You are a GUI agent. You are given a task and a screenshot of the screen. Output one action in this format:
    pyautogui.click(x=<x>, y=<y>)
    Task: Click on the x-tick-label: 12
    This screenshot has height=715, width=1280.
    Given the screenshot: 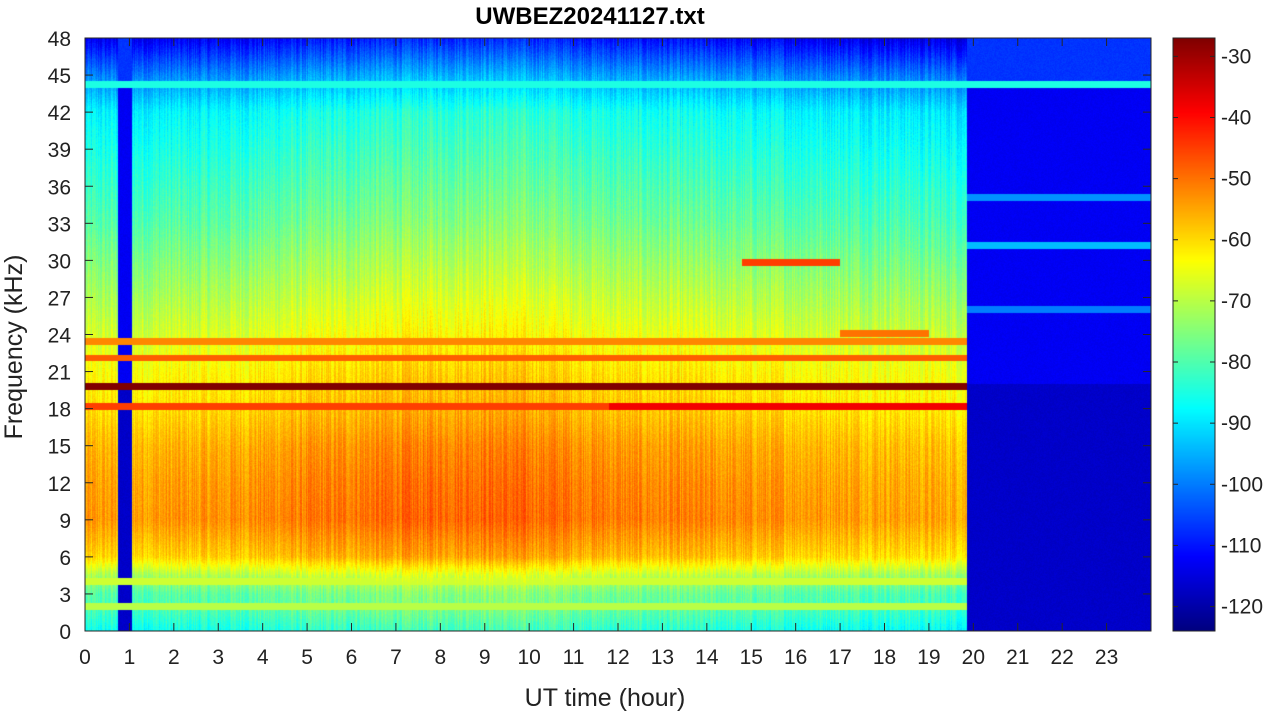 What is the action you would take?
    pyautogui.click(x=617, y=657)
    